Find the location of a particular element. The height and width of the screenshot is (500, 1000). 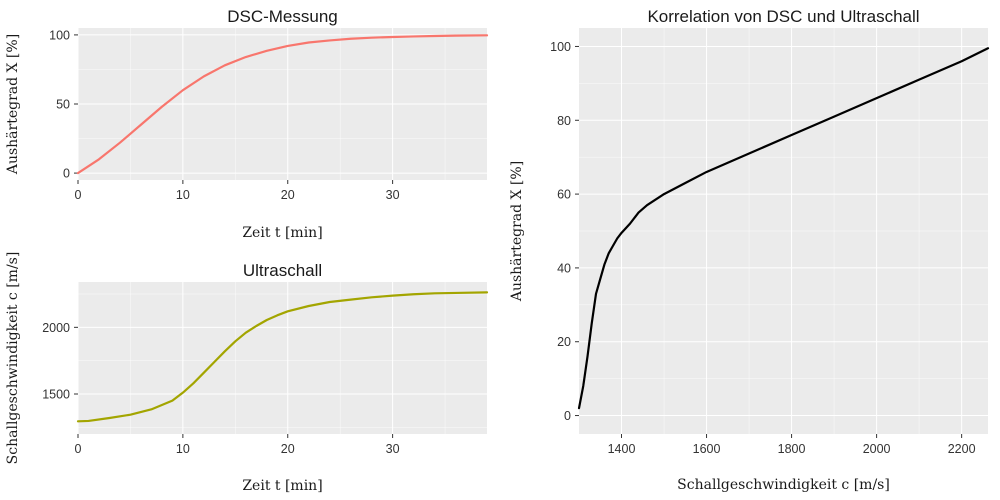

chart-title: Korrelation von DSC und Ultraschall is located at coordinates (783, 16).